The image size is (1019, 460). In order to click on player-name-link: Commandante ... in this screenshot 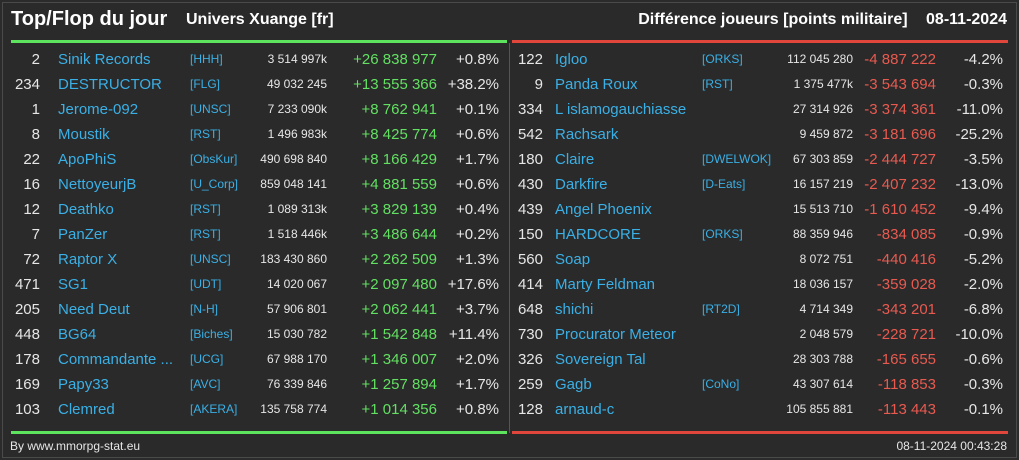, I will do `click(116, 359)`.